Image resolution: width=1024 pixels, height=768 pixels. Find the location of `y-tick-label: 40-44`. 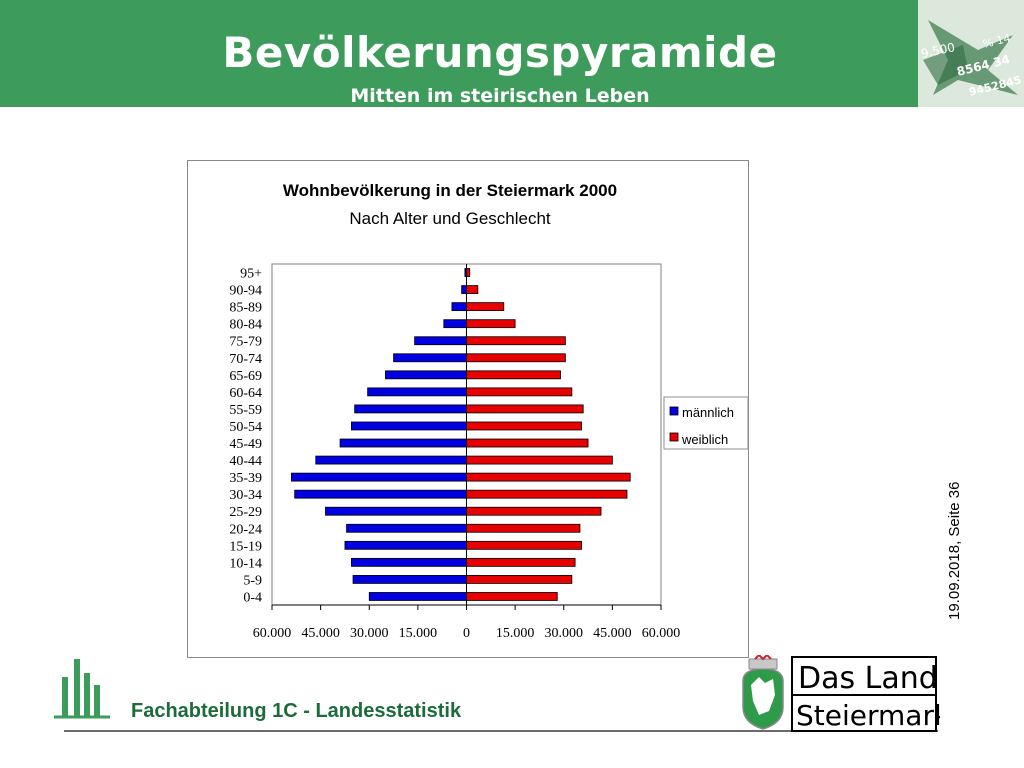

y-tick-label: 40-44 is located at coordinates (245, 461).